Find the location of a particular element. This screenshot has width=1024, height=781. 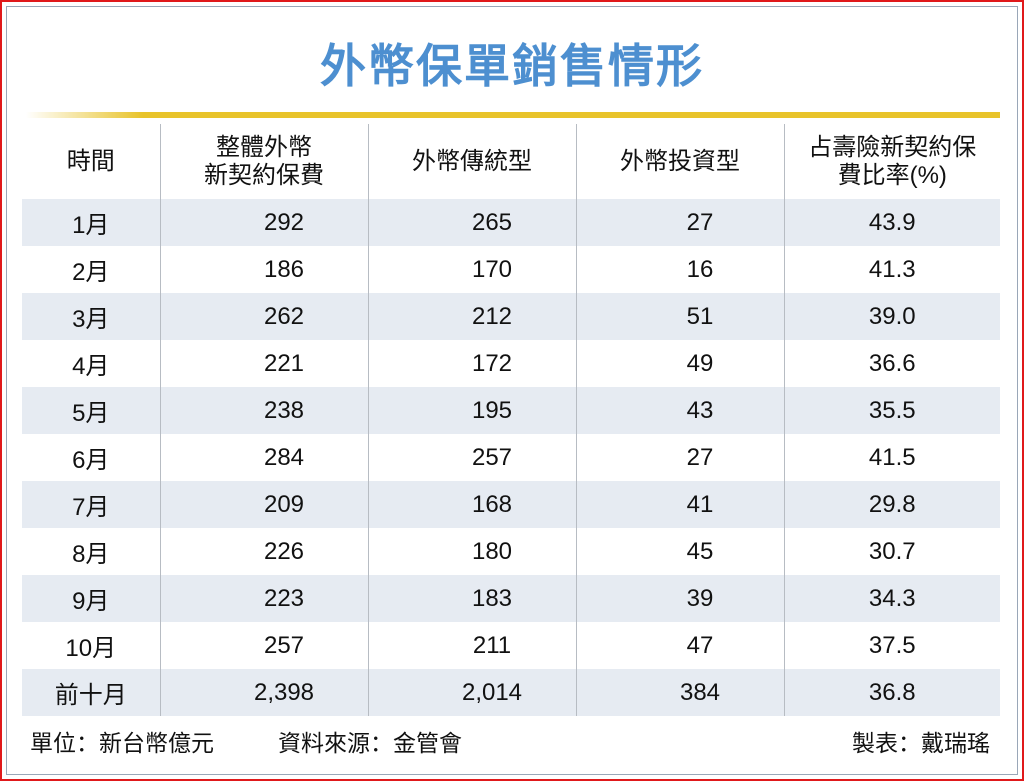

table-cell: 37.5 is located at coordinates (891, 645).